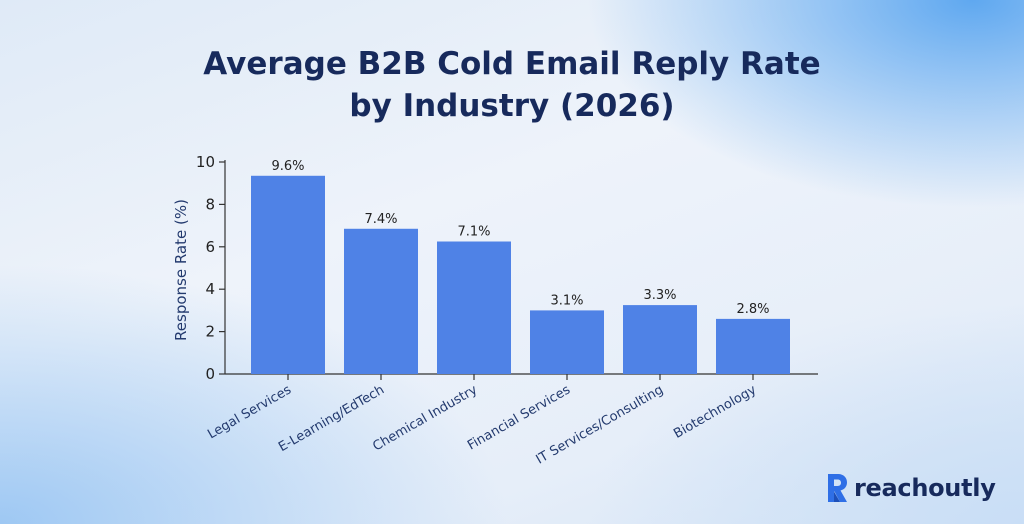 This screenshot has width=1024, height=524. I want to click on x-tick-label: Legal Services, so click(249, 412).